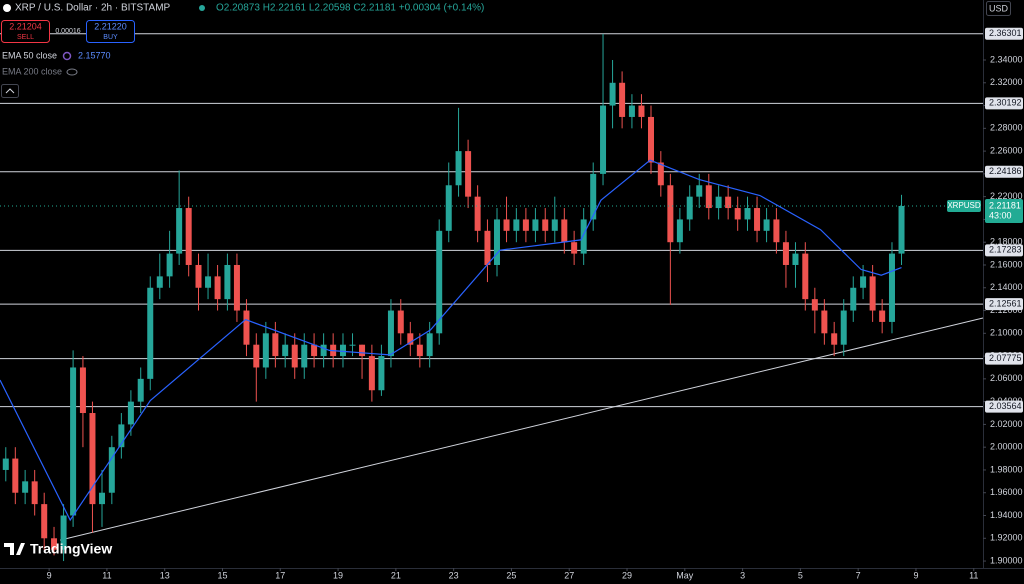 This screenshot has width=1024, height=584. I want to click on logo-mark, so click(14, 549).